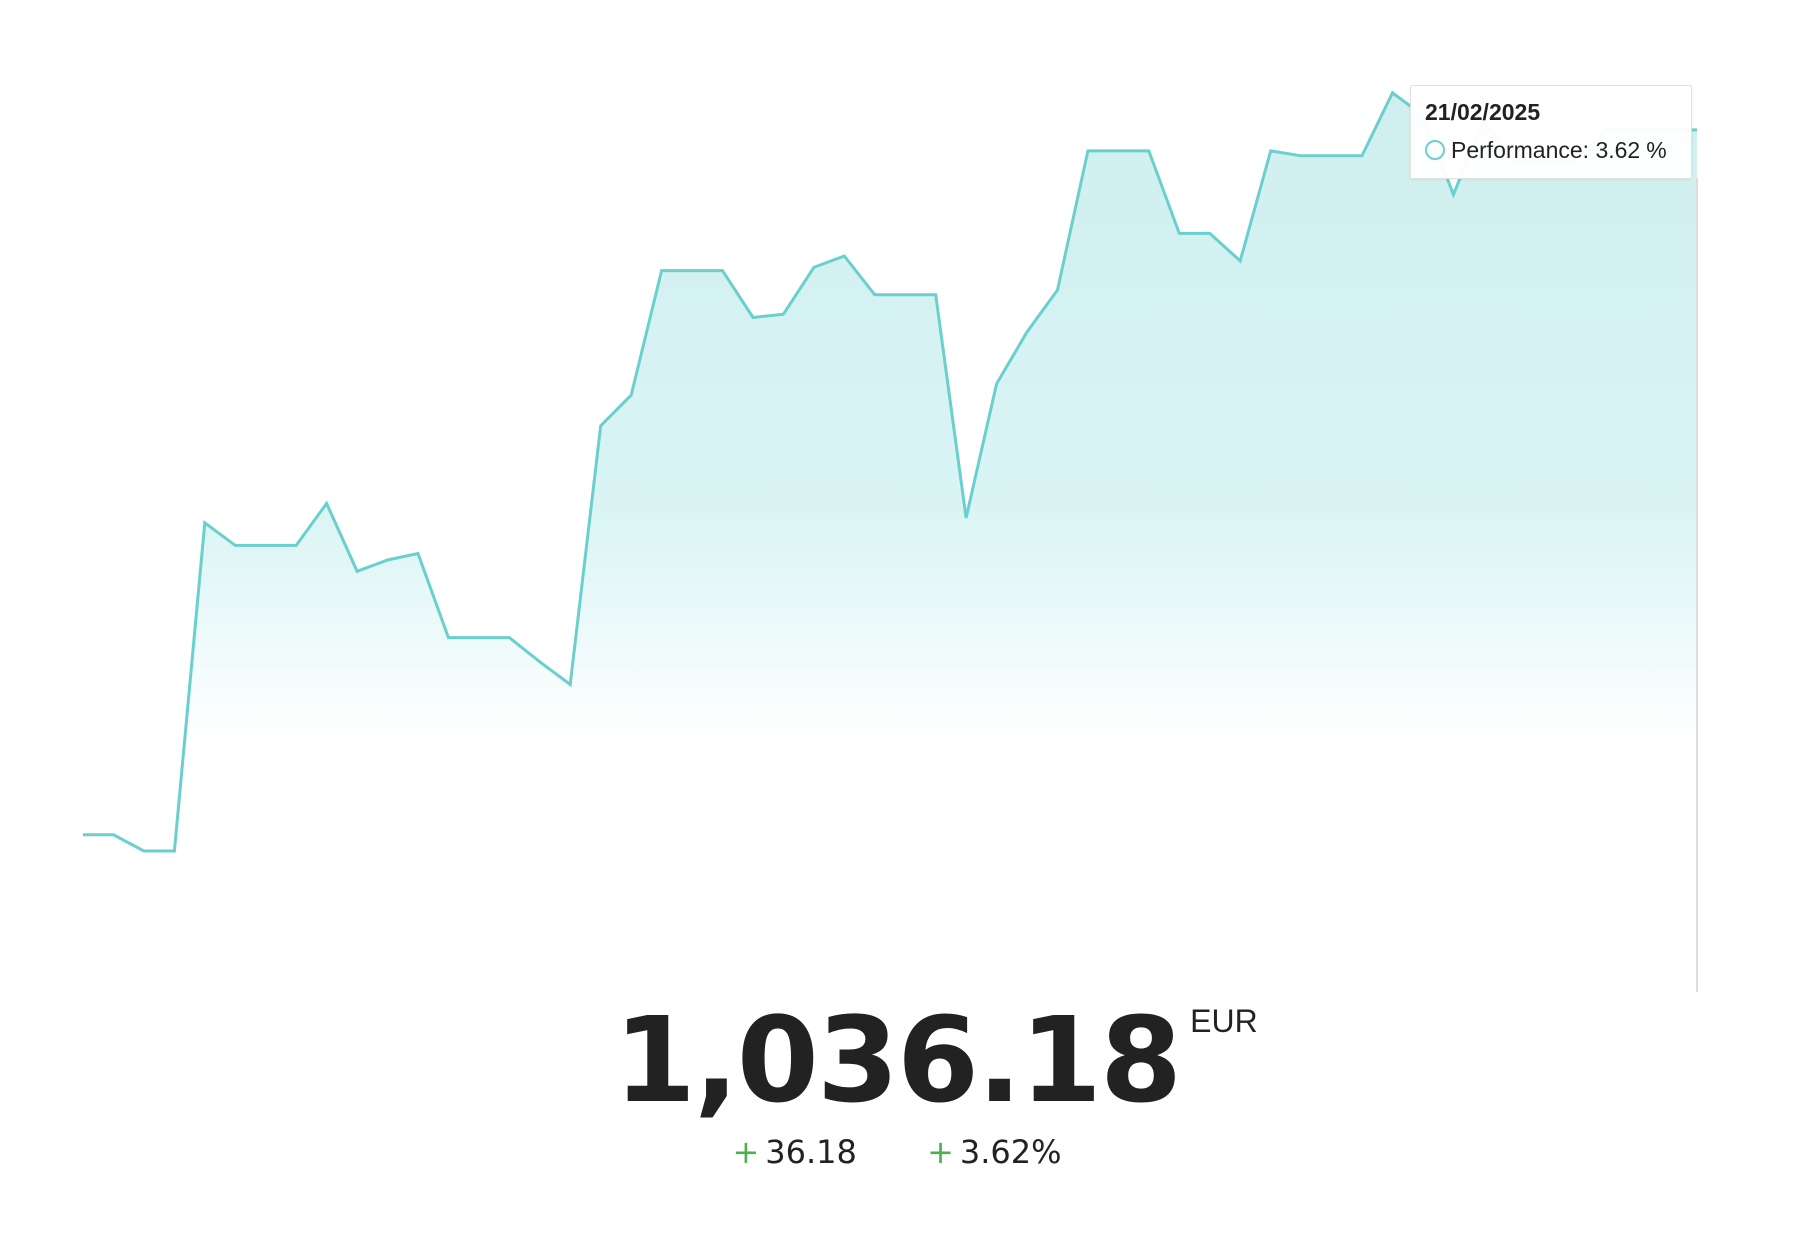  I want to click on percent-change-value: 3.62%, so click(1010, 1152).